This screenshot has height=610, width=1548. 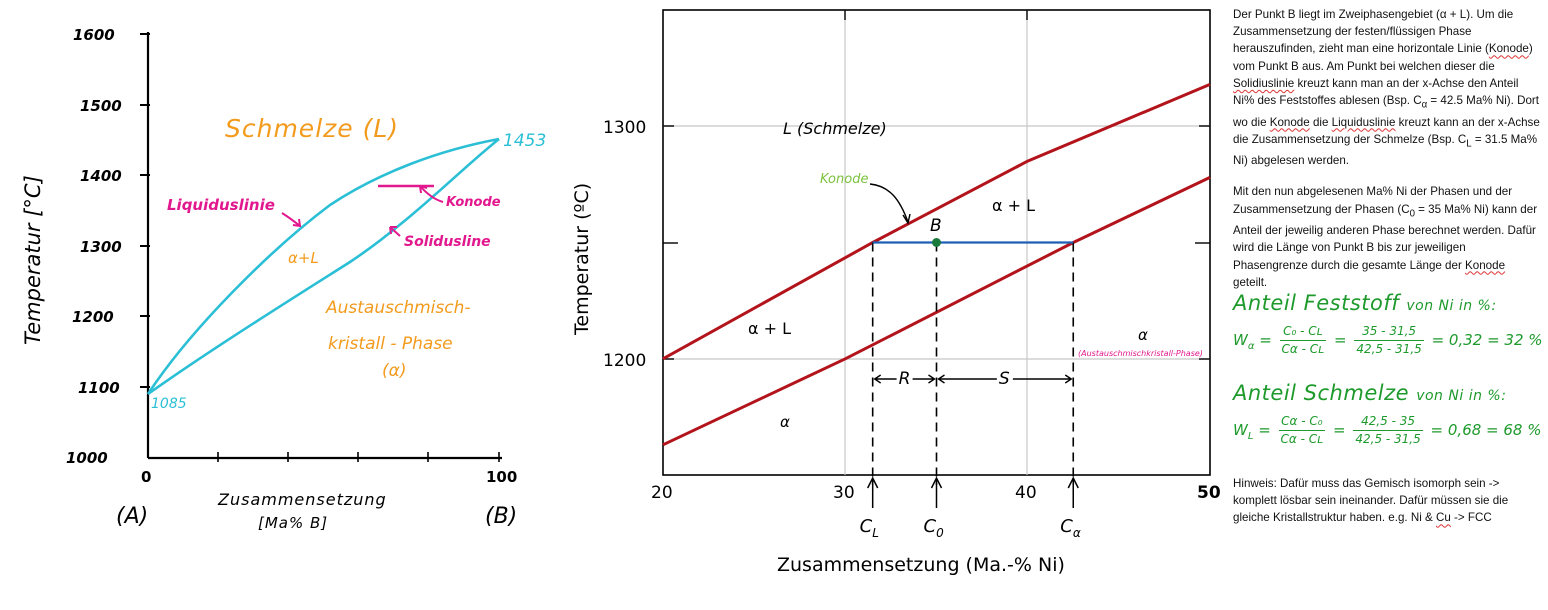 What do you see at coordinates (221, 205) in the screenshot?
I see `left-liquidus-label: Liquiduslinie` at bounding box center [221, 205].